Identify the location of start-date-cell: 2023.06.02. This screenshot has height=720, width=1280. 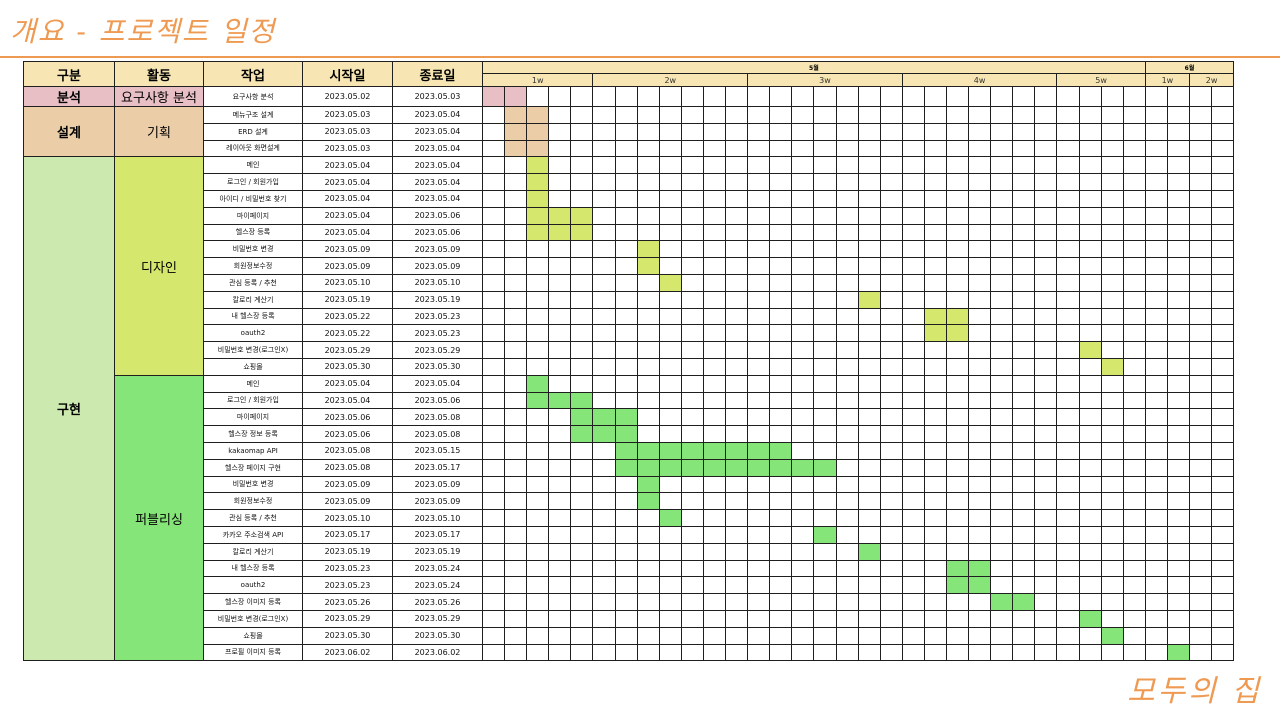
(347, 652).